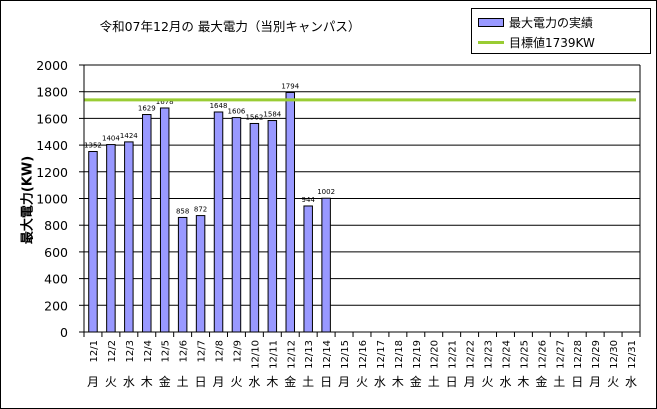 Image resolution: width=657 pixels, height=409 pixels. What do you see at coordinates (56, 225) in the screenshot?
I see `y-tick-label: 800` at bounding box center [56, 225].